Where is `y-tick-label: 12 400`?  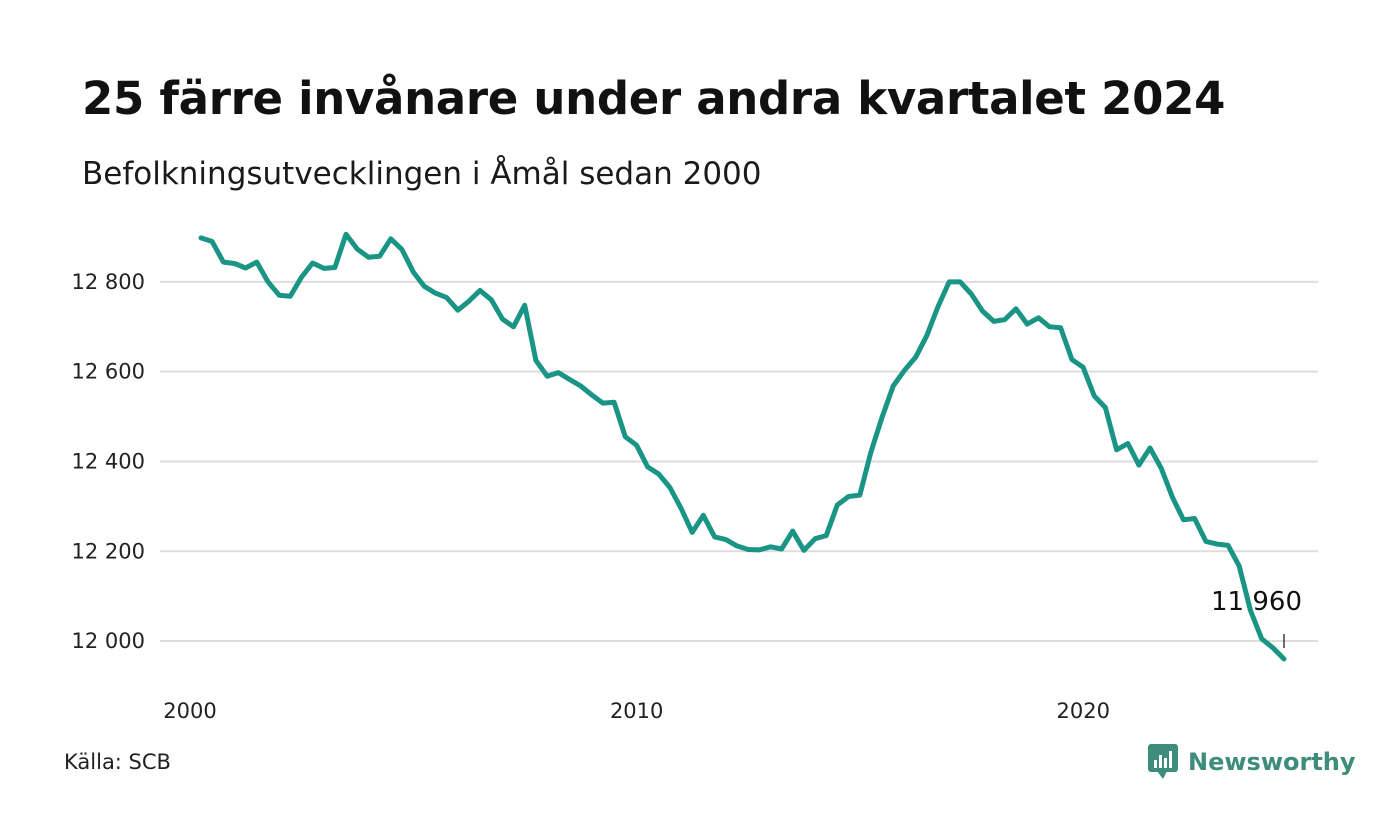 y-tick-label: 12 400 is located at coordinates (108, 461).